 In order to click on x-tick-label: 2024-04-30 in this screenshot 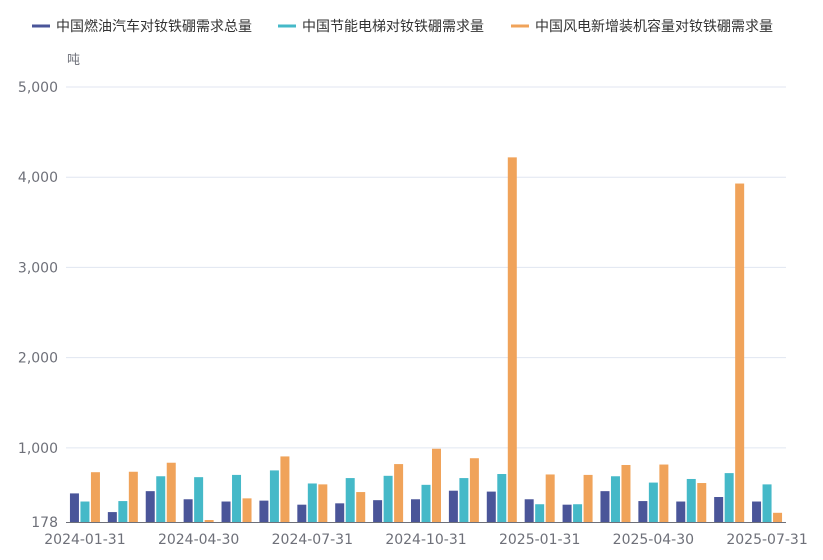, I will do `click(198, 540)`.